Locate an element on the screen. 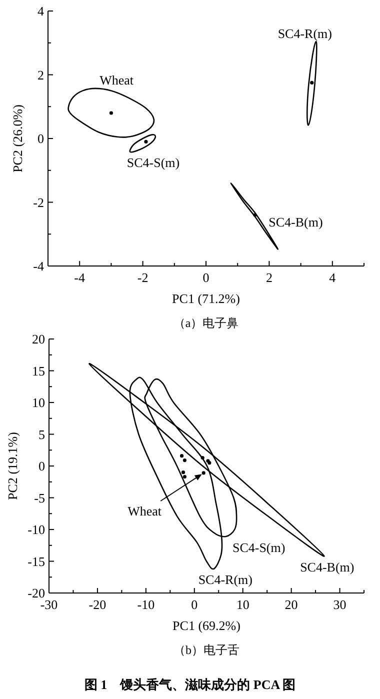  y-tick-label: -5 is located at coordinates (39, 498).